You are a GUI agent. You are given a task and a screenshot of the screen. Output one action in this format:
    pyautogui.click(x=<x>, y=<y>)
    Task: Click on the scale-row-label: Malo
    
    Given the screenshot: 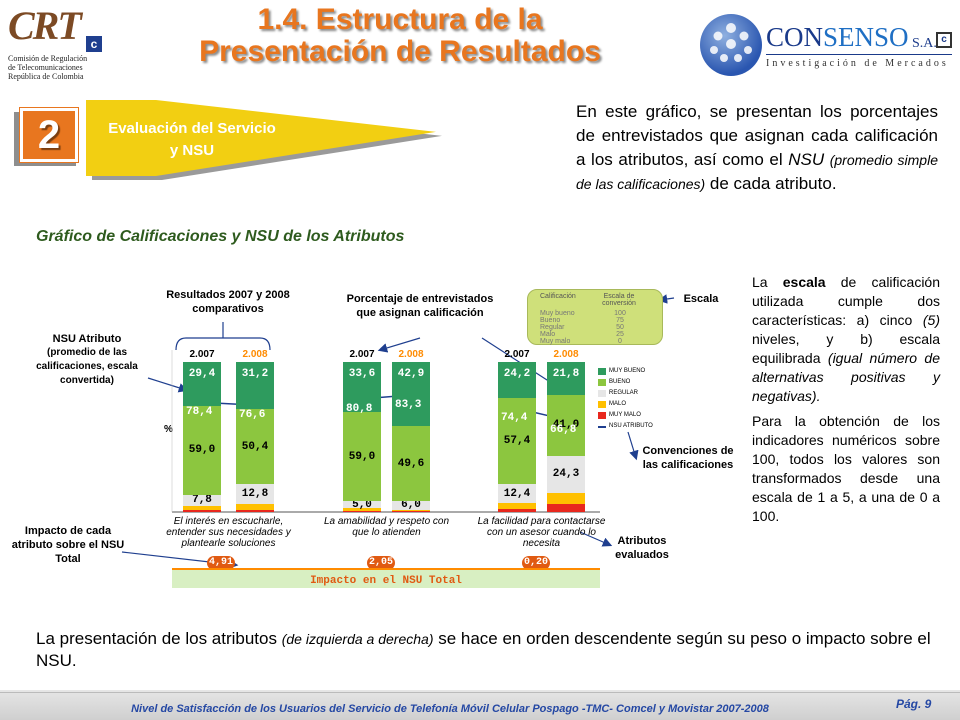 What is the action you would take?
    pyautogui.click(x=548, y=334)
    